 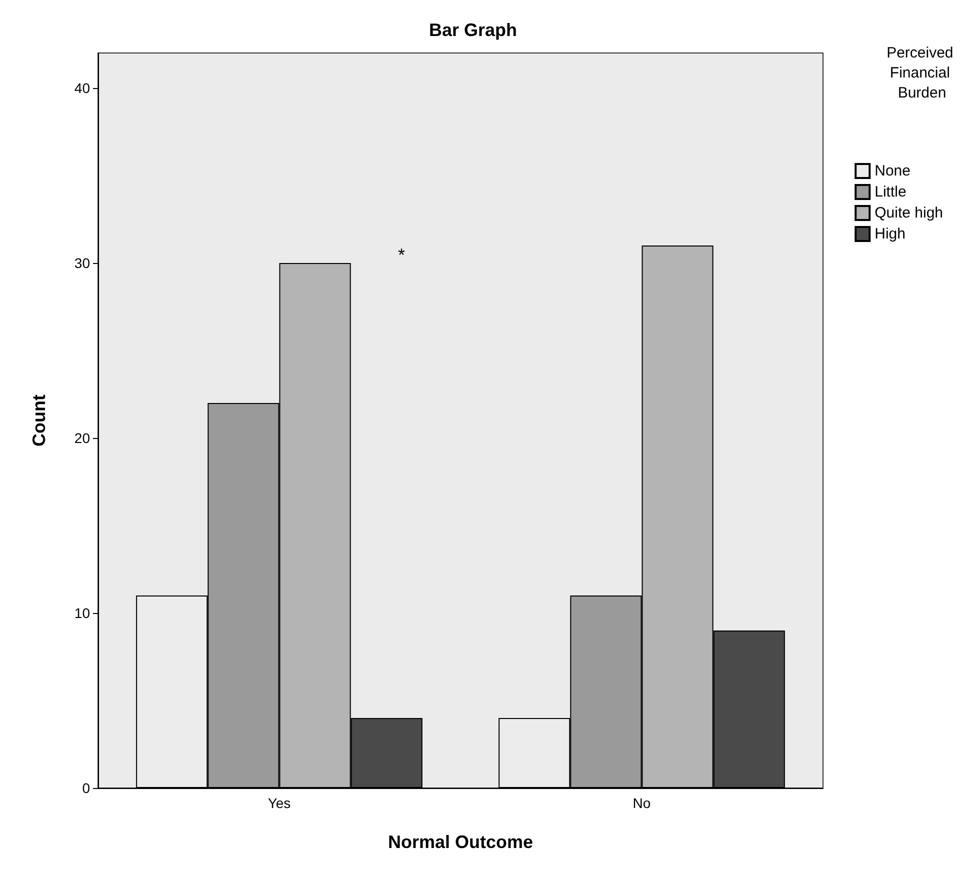 I want to click on legend-title: Perceived Financial Burden, so click(x=922, y=73).